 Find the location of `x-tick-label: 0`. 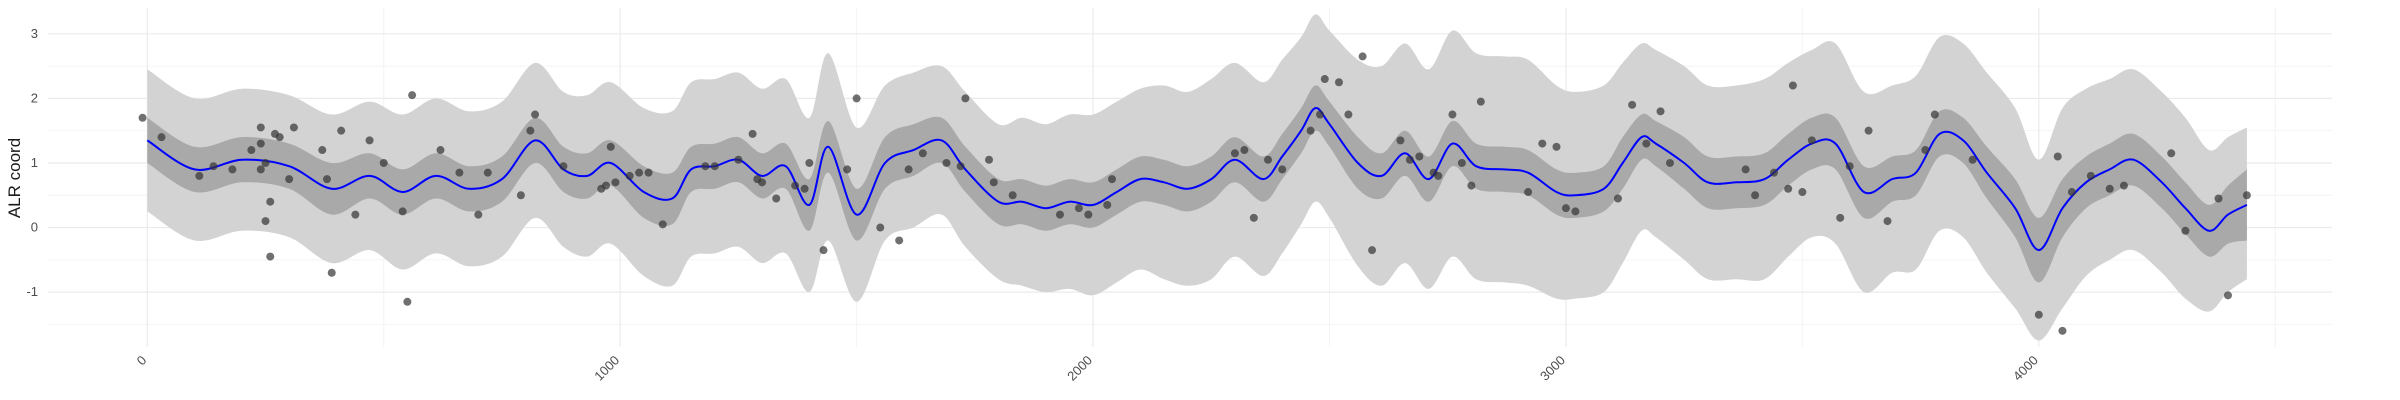

x-tick-label: 0 is located at coordinates (142, 361).